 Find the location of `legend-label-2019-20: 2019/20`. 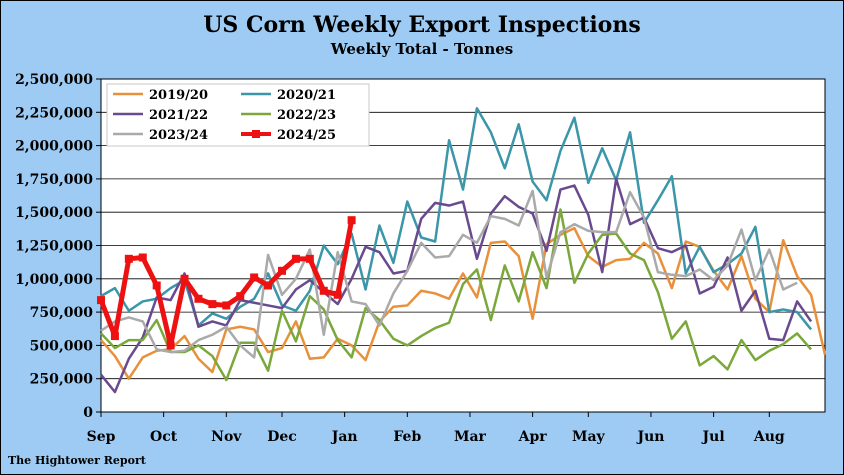

legend-label-2019-20: 2019/20 is located at coordinates (178, 95).